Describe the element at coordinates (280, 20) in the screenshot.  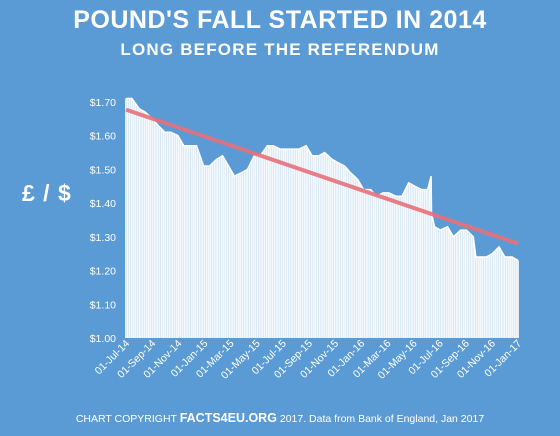
I see `chart-title: POUND'S FALL STARTED IN 2014` at that location.